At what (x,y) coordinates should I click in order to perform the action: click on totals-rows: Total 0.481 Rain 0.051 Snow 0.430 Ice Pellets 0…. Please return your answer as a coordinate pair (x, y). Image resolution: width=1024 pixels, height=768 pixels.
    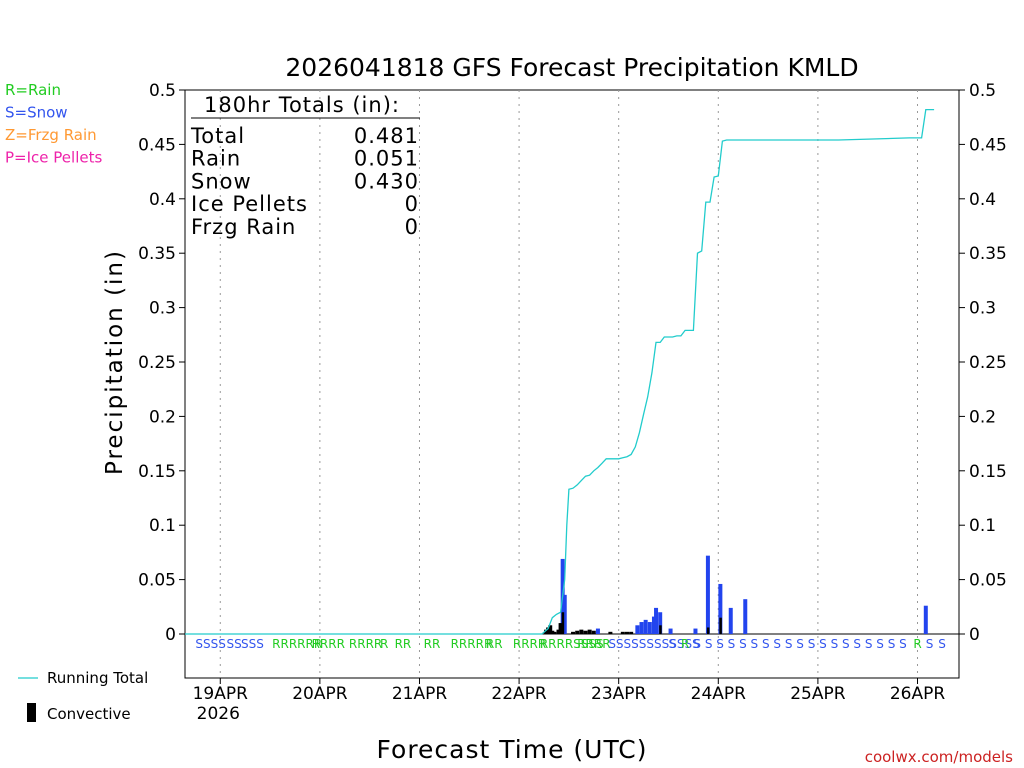
    Looking at the image, I should click on (304, 181).